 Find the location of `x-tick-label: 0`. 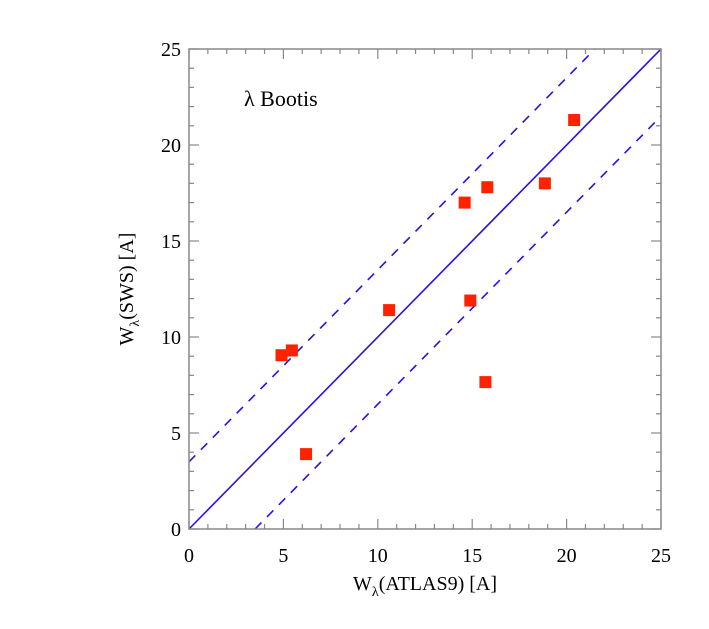

x-tick-label: 0 is located at coordinates (189, 556).